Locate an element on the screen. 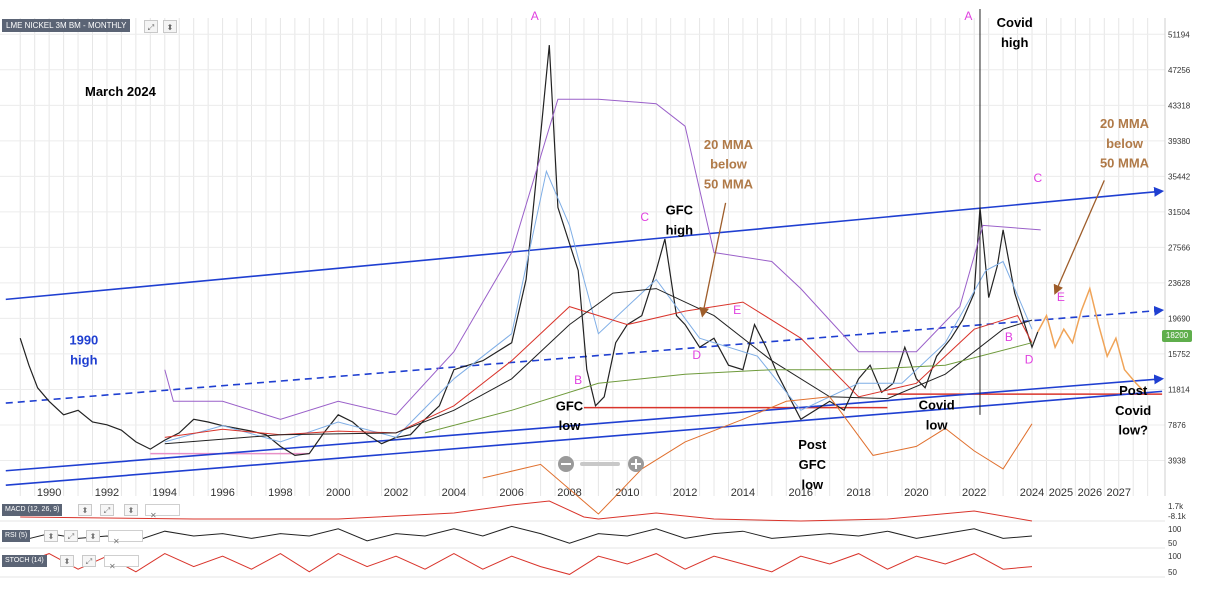 This screenshot has width=1206, height=601. zoom-control is located at coordinates (601, 464).